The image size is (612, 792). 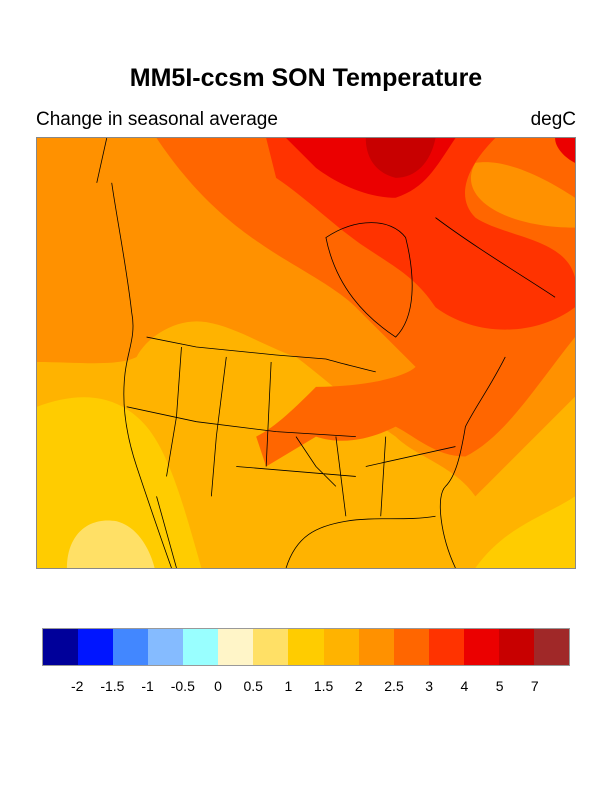 What do you see at coordinates (306, 78) in the screenshot?
I see `plot-title: MM5I-ccsm SON Temperature` at bounding box center [306, 78].